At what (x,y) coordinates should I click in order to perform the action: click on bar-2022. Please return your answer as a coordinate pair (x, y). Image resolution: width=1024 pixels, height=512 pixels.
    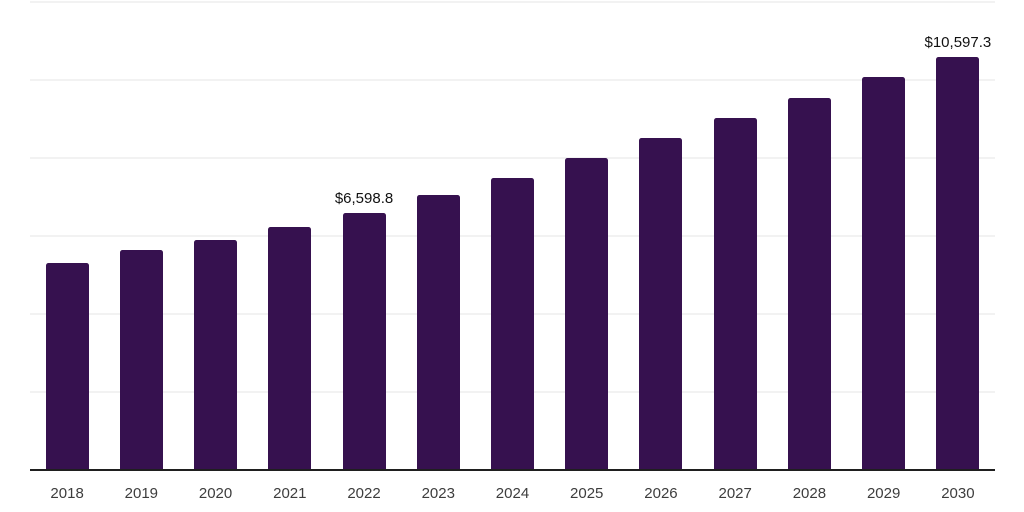
    Looking at the image, I should click on (364, 341).